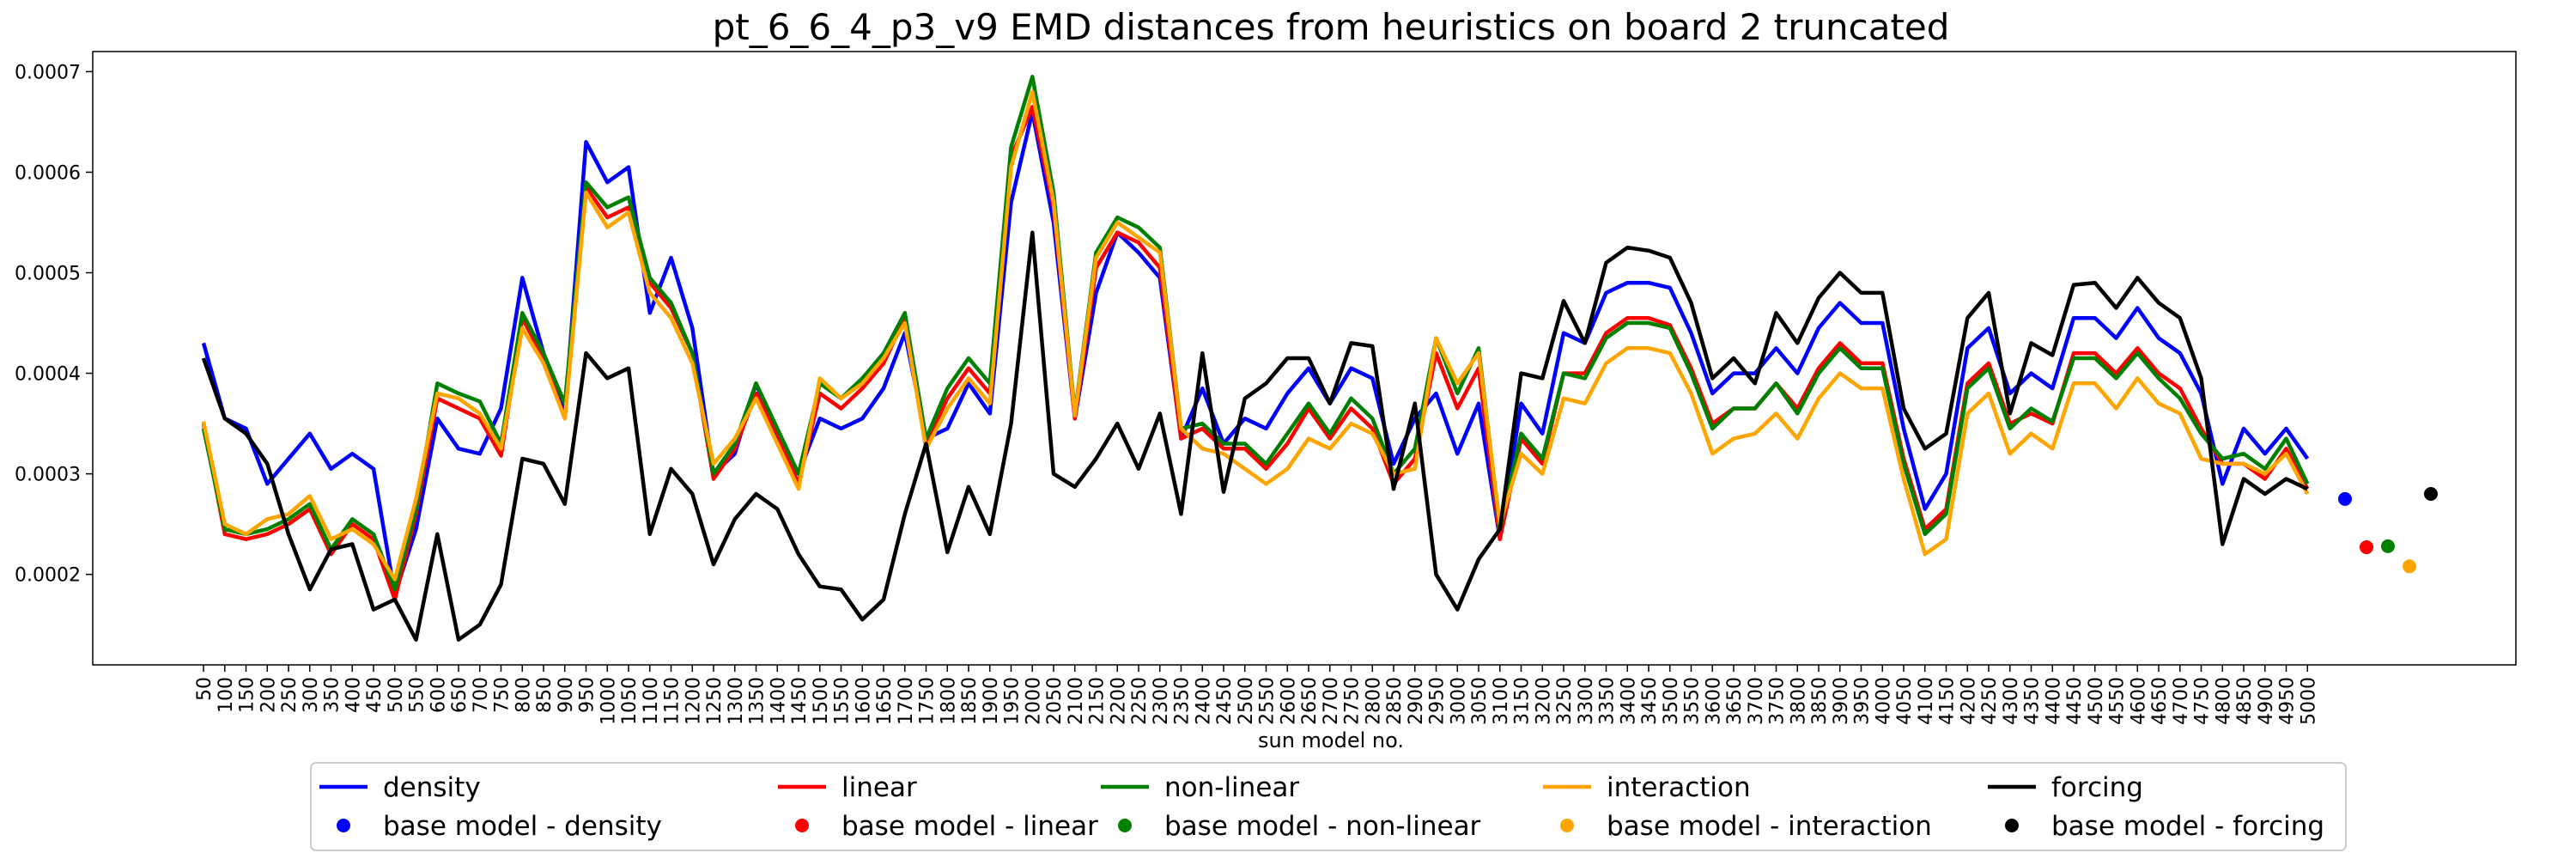  I want to click on x-tick-label: 3500, so click(1671, 701).